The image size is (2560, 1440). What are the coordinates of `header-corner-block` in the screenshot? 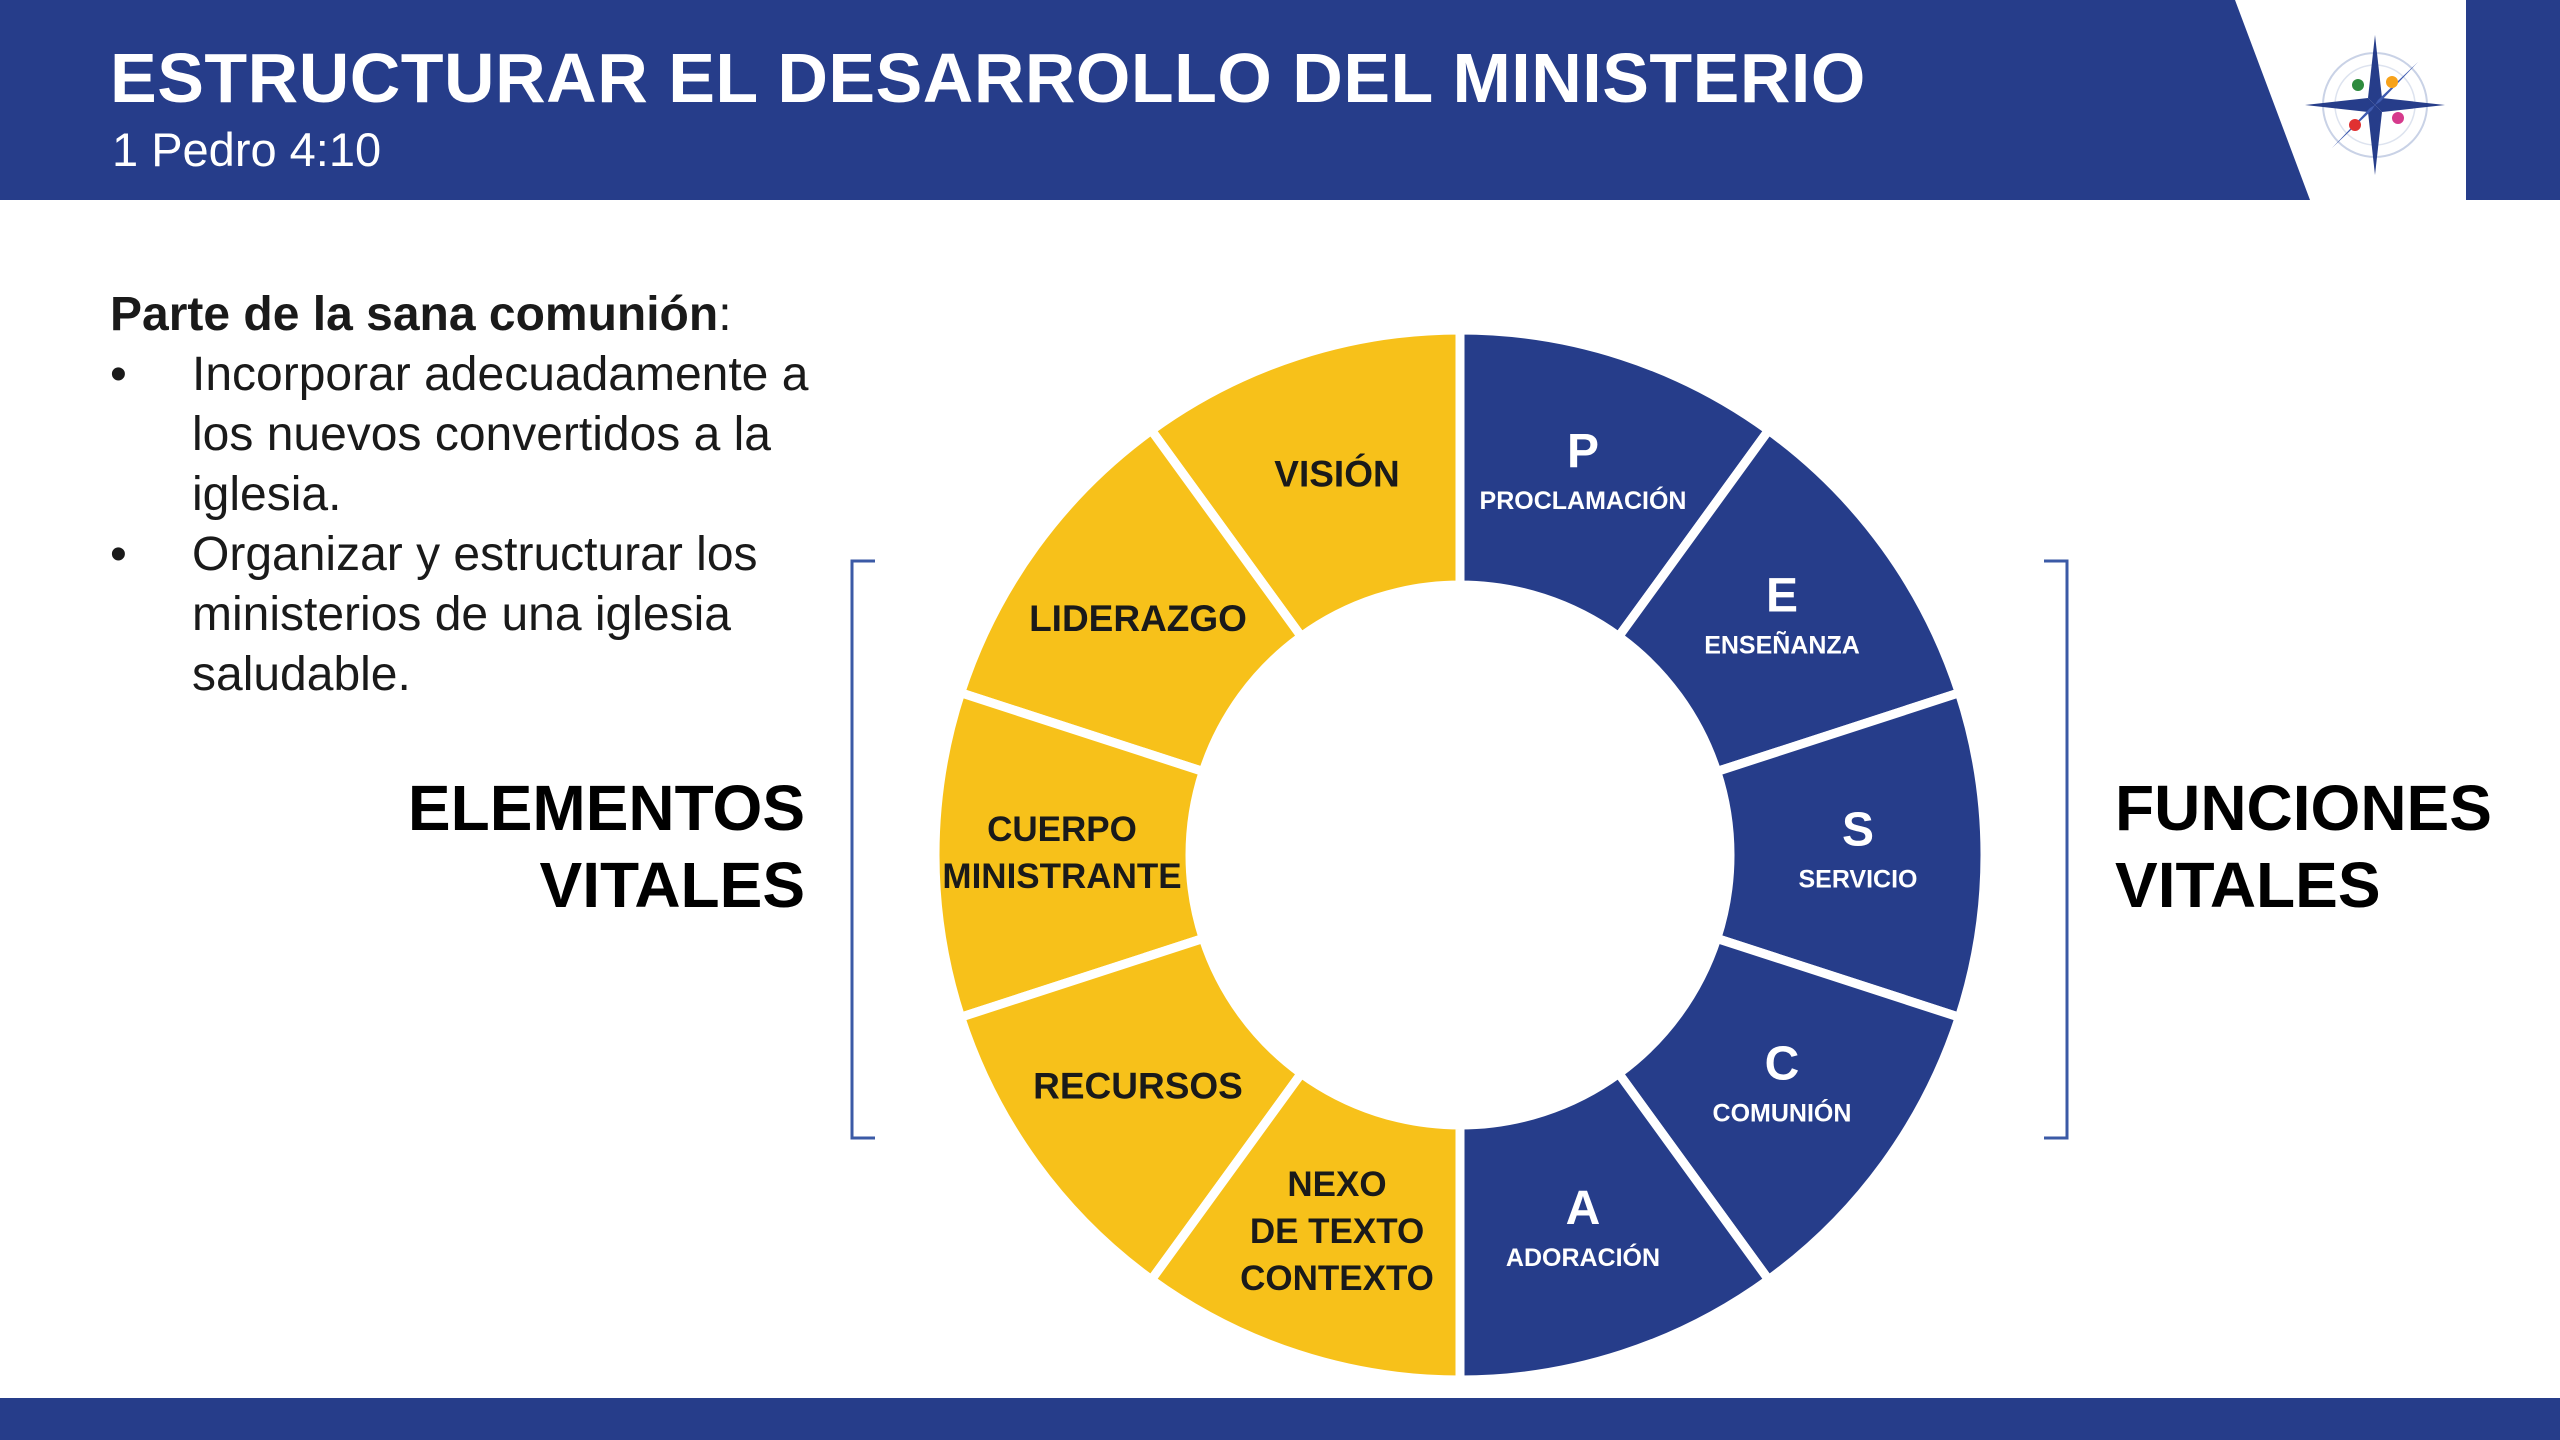 It's located at (2513, 100).